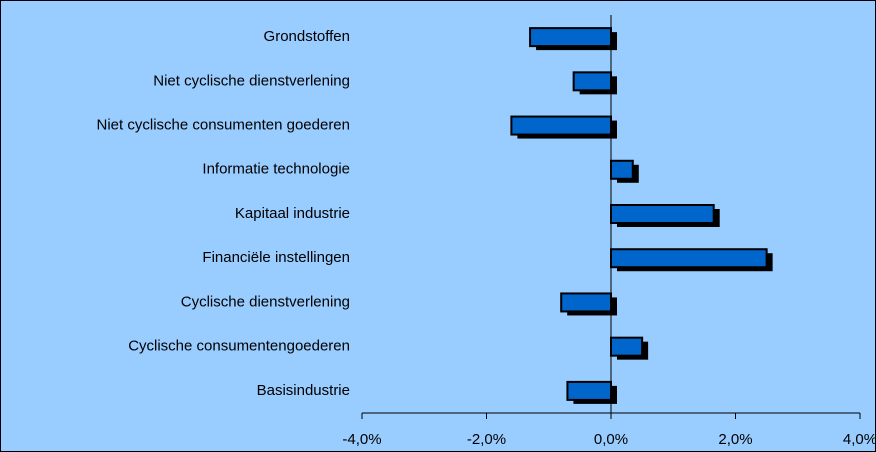 The height and width of the screenshot is (452, 876). Describe the element at coordinates (276, 257) in the screenshot. I see `y-tick-label: Financiële instellingen` at that location.